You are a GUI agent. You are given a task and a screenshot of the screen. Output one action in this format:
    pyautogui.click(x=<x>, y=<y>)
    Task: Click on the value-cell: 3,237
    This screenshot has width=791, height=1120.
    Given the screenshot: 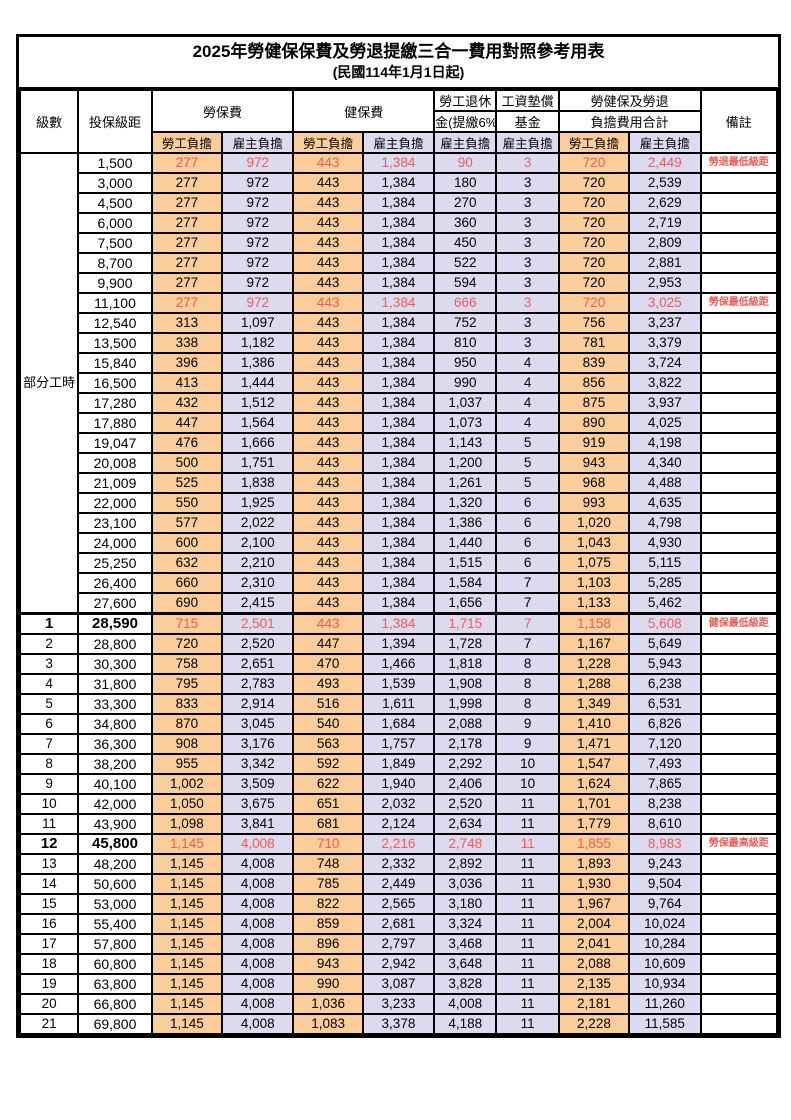 What is the action you would take?
    pyautogui.click(x=665, y=323)
    